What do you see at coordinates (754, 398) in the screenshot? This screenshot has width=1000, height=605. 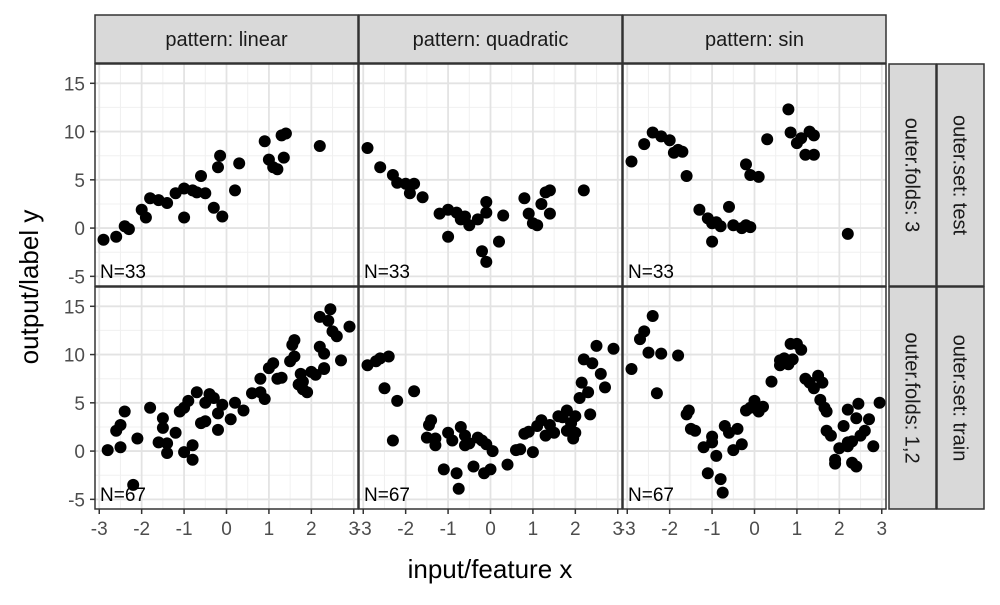 I see `panel-1-2: N=67` at bounding box center [754, 398].